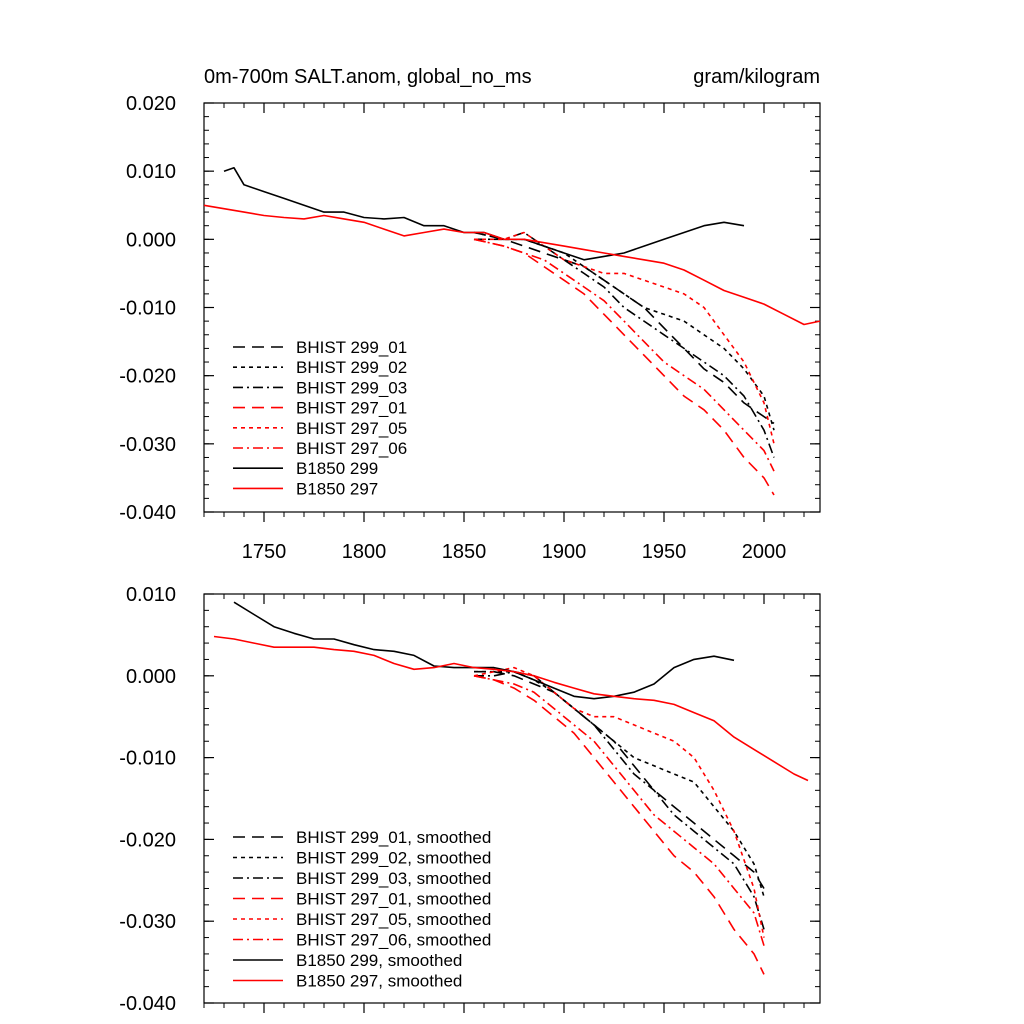 The image size is (1024, 1024). What do you see at coordinates (151, 104) in the screenshot?
I see `y-tick-label: 0.020` at bounding box center [151, 104].